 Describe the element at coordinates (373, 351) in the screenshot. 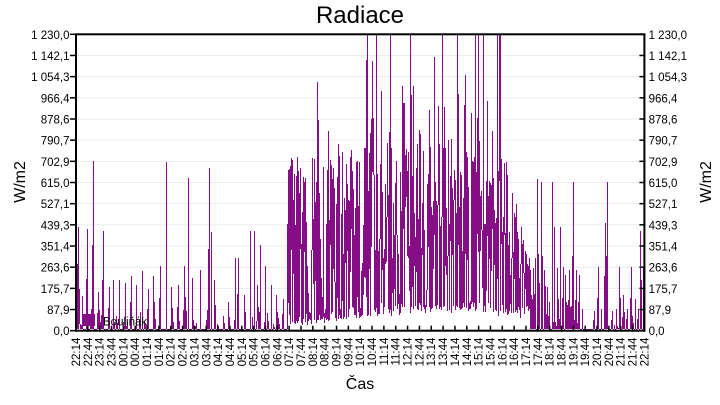

I see `svg-text: 10:44` at that location.